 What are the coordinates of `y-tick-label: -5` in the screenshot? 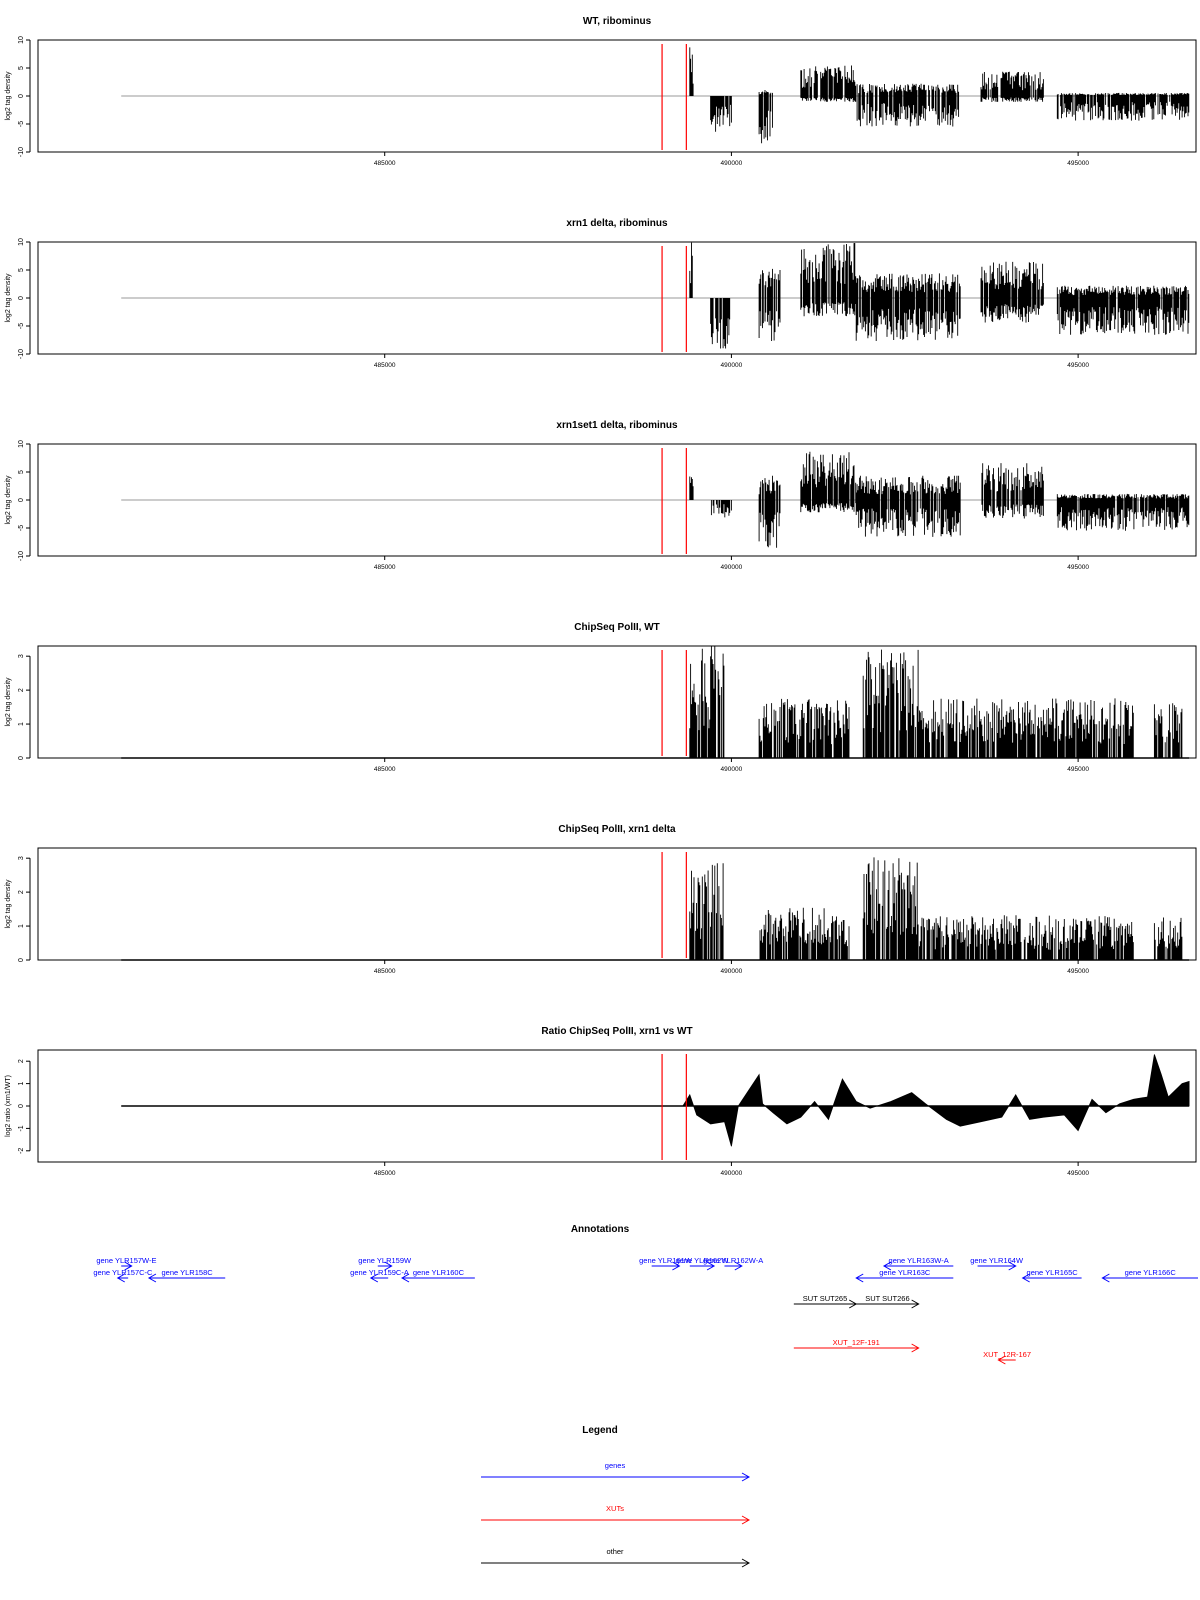 It's located at (21, 326).